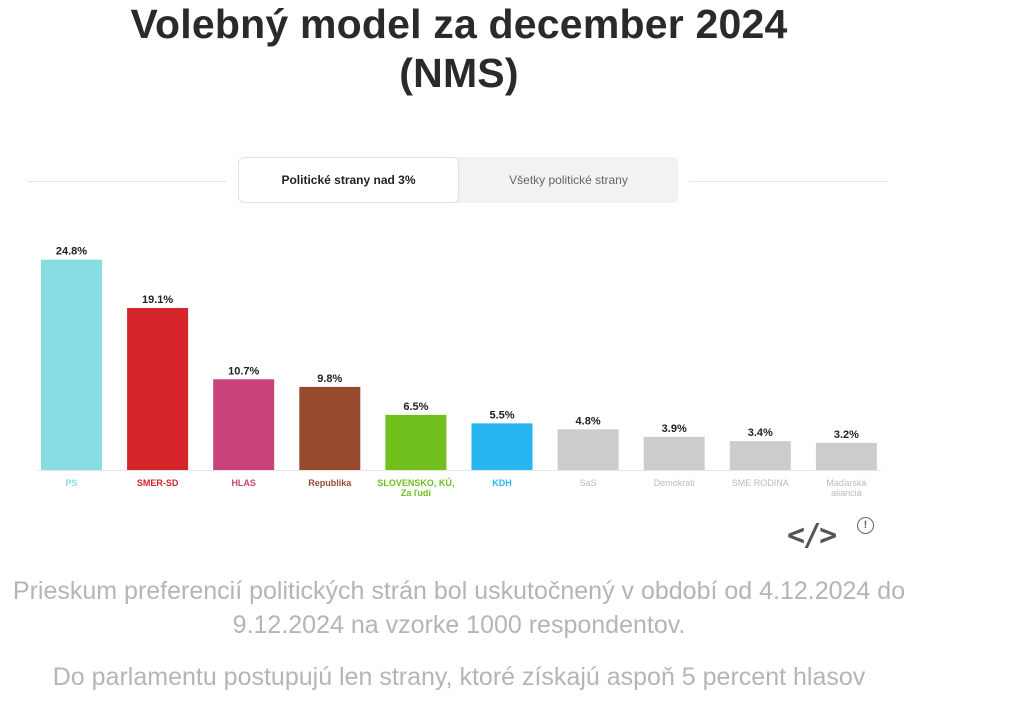  What do you see at coordinates (243, 371) in the screenshot?
I see `value-label-2: 10.7%` at bounding box center [243, 371].